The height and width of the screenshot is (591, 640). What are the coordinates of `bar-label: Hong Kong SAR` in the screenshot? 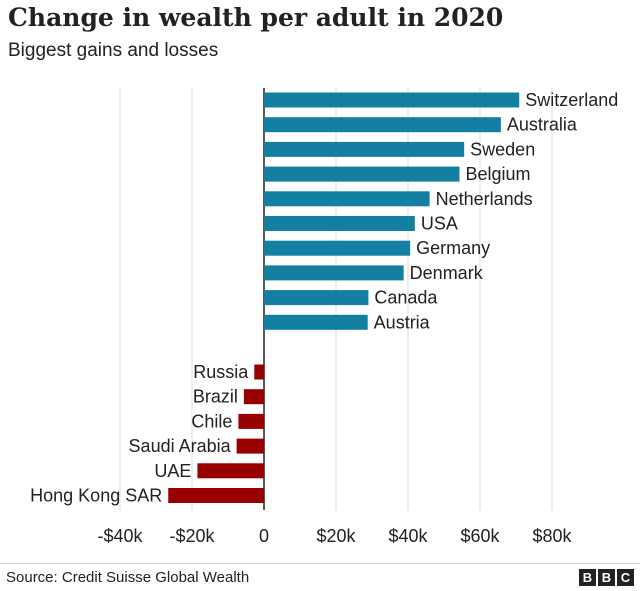 It's located at (96, 496).